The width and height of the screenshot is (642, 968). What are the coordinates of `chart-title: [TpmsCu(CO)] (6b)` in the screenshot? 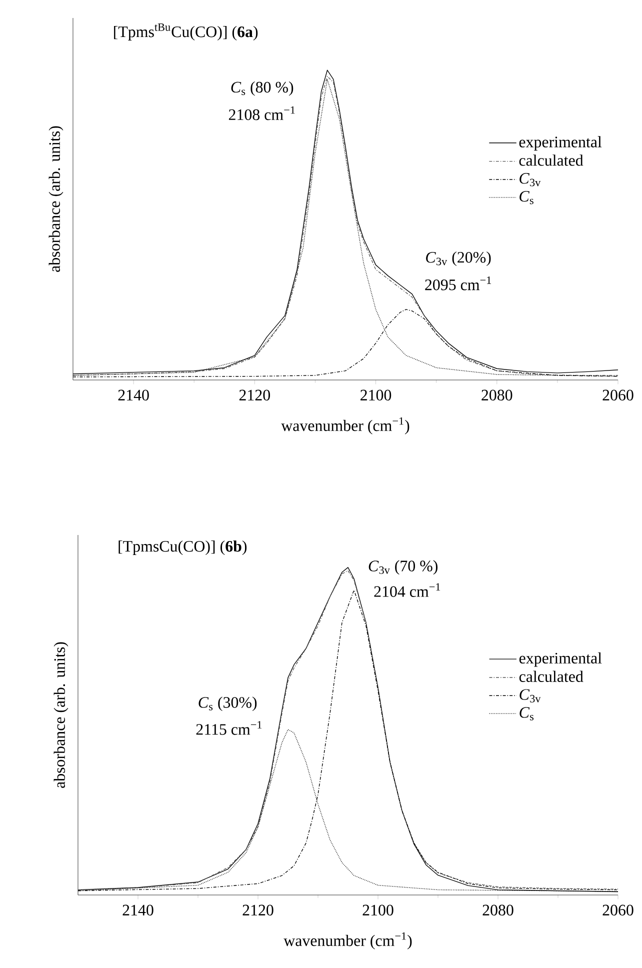 It's located at (182, 547).